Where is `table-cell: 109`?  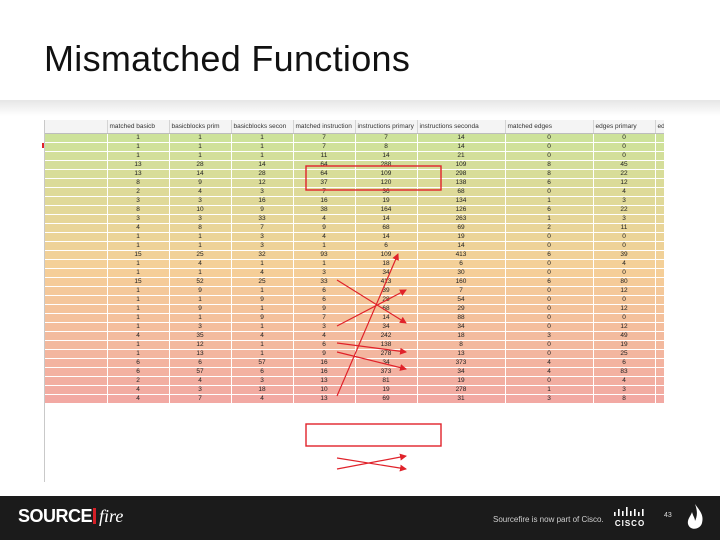
table-cell: 109 is located at coordinates (461, 165).